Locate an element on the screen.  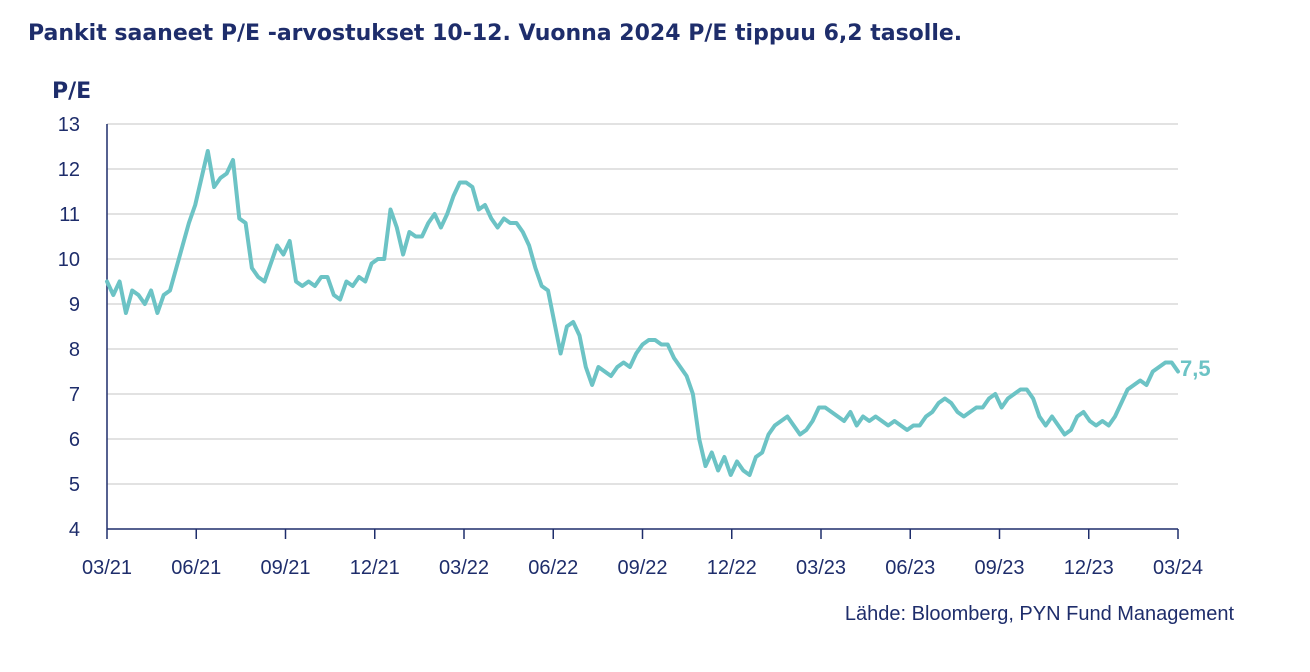
y-tick-label: 7 is located at coordinates (74, 395).